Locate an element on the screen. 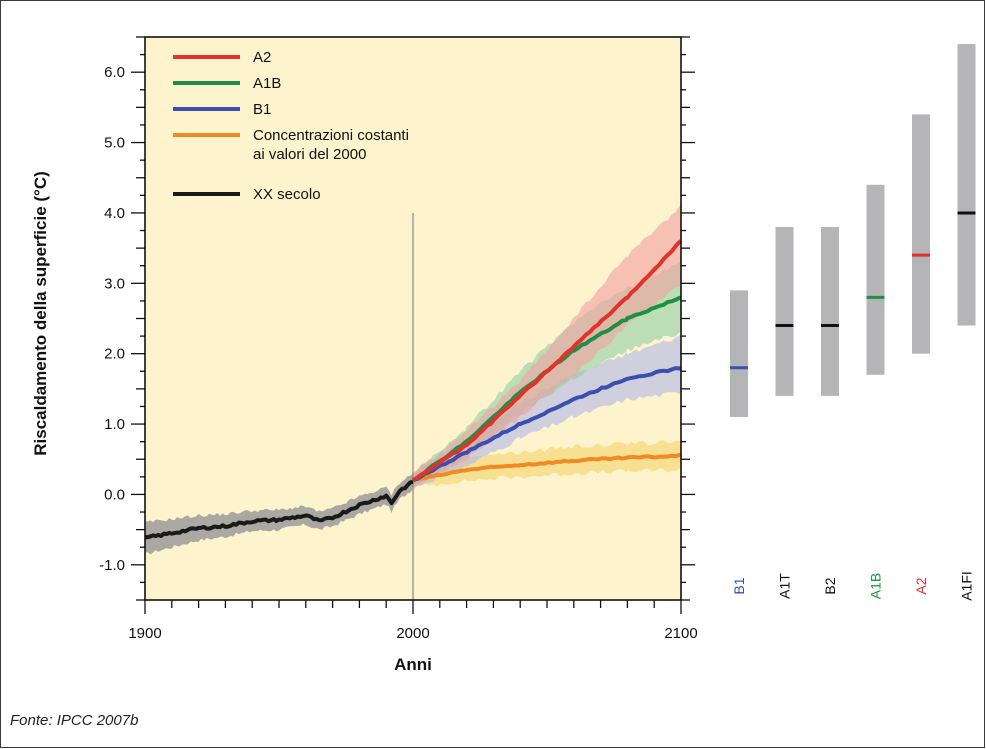 Image resolution: width=986 pixels, height=749 pixels. legend-item-a1b: A1B is located at coordinates (227, 83).